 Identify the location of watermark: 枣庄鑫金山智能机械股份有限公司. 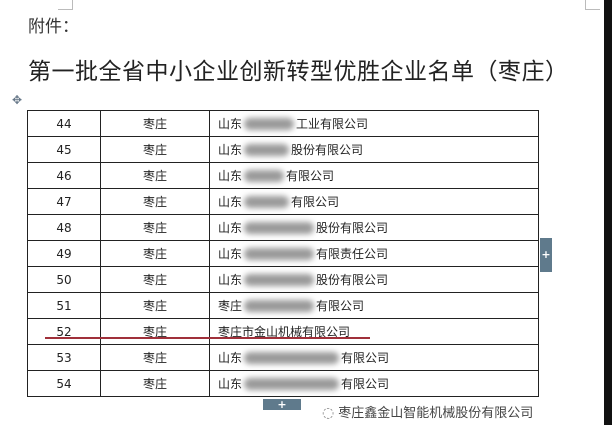
(436, 413).